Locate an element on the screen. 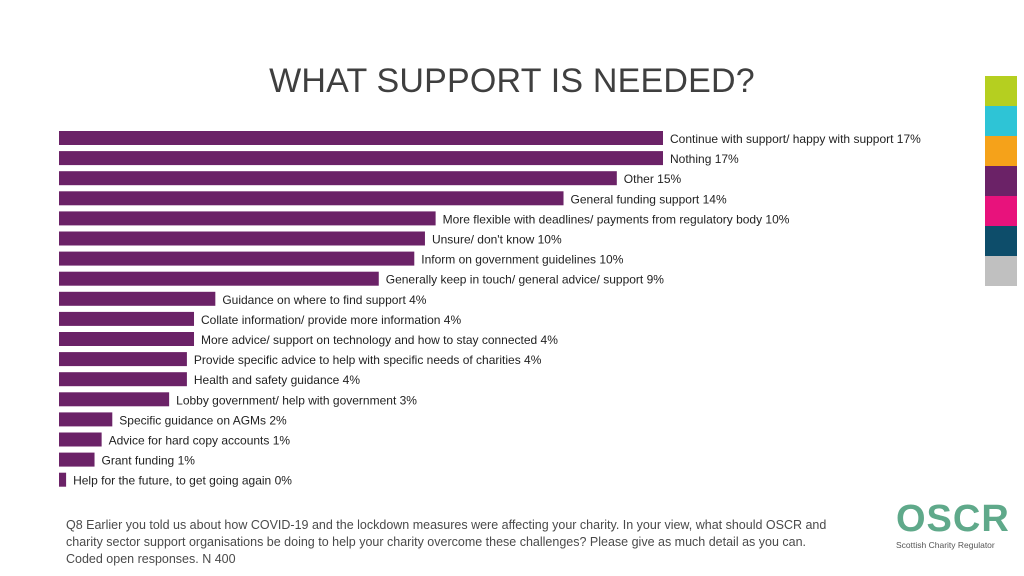 The image size is (1024, 576). bar-label: Inform on government guidelines 10% is located at coordinates (522, 260).